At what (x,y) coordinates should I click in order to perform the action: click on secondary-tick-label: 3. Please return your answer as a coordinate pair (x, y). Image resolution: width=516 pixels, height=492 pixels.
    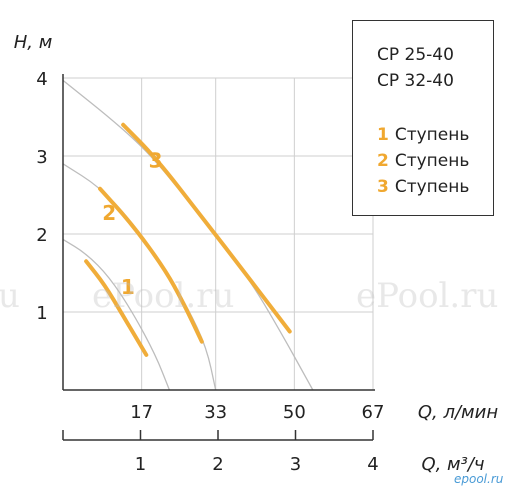
    Looking at the image, I should click on (295, 464).